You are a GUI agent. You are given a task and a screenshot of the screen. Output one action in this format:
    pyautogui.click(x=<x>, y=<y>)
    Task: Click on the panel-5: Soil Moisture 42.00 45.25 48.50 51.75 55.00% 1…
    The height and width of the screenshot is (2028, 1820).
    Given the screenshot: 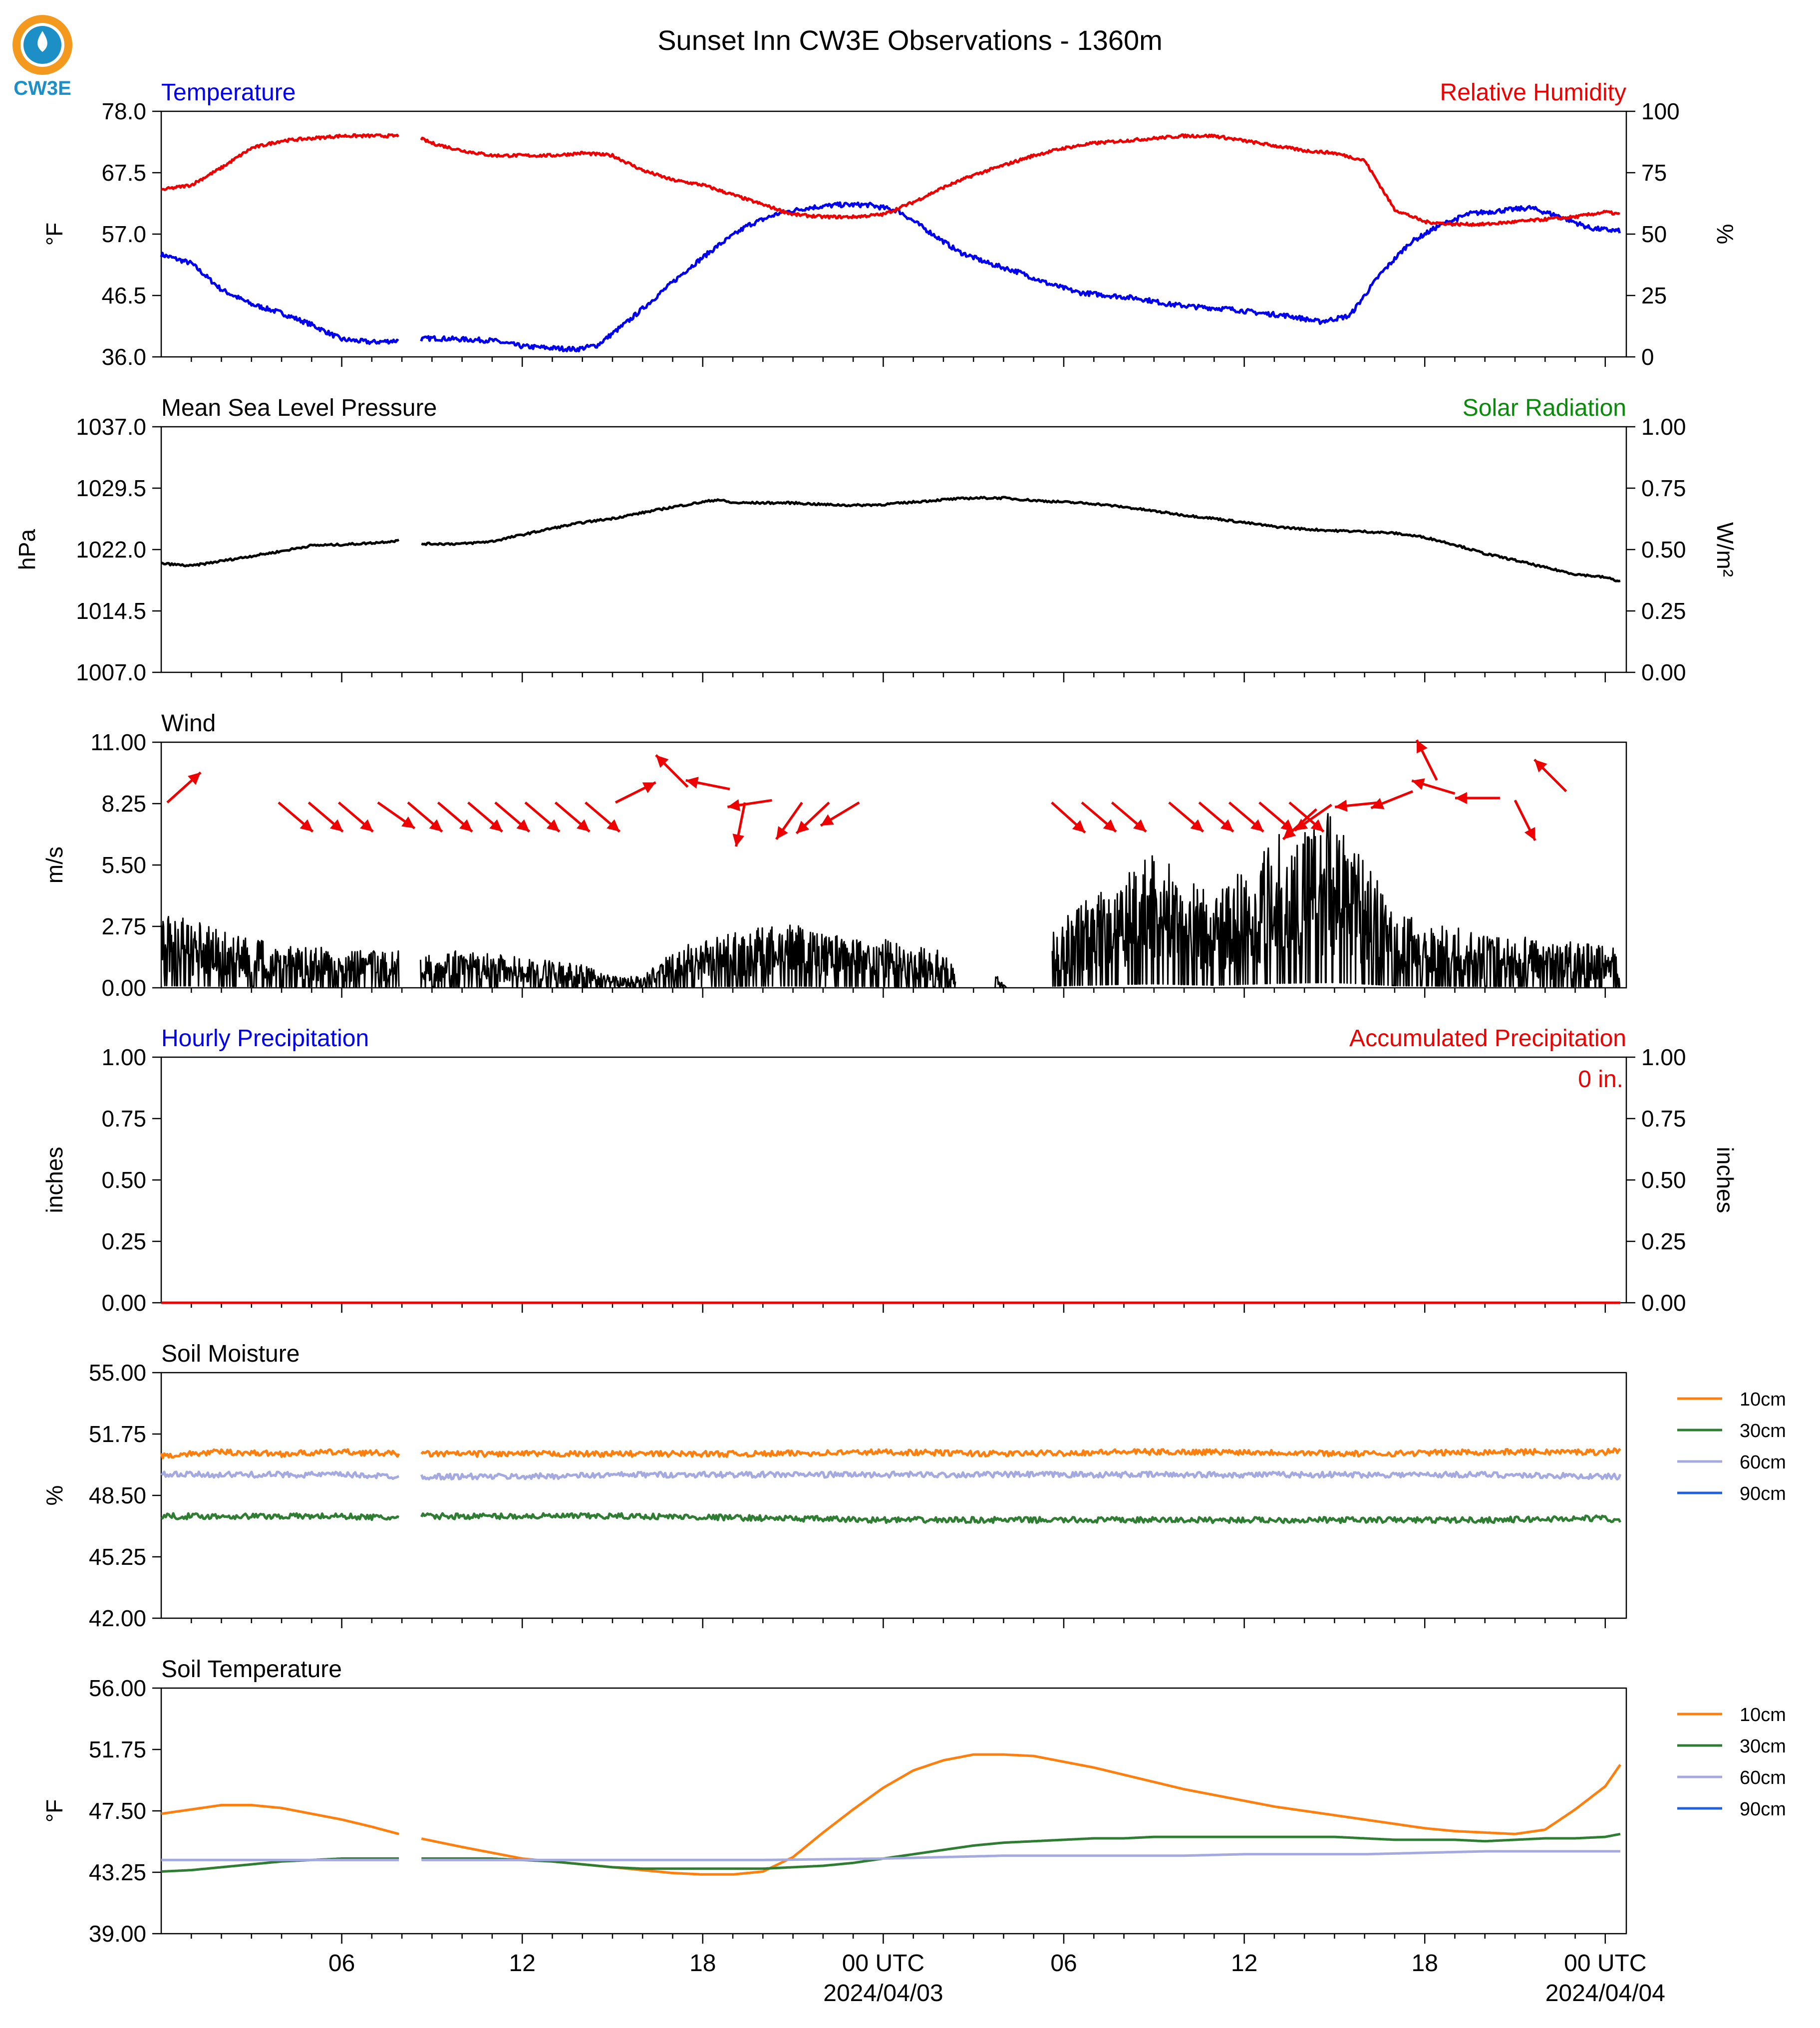 What is the action you would take?
    pyautogui.click(x=913, y=1486)
    